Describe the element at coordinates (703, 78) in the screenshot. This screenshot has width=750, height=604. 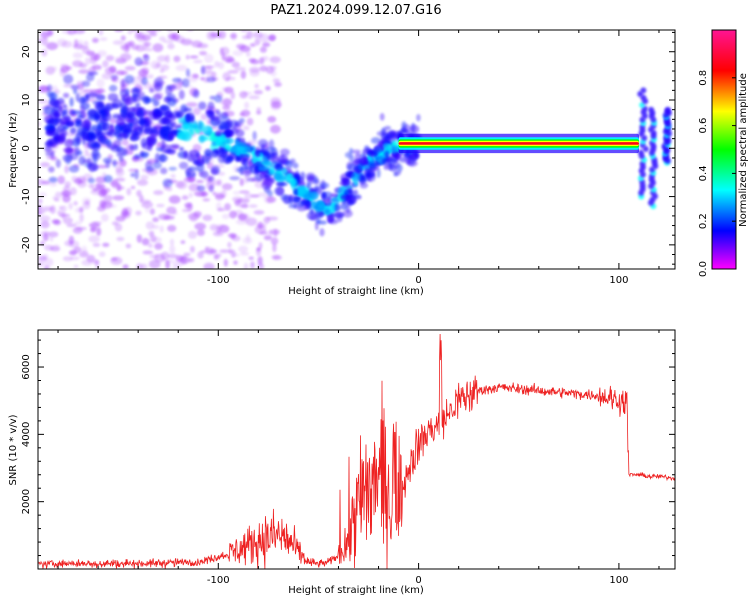
I see `colorbar-tick-label: 0.8` at that location.